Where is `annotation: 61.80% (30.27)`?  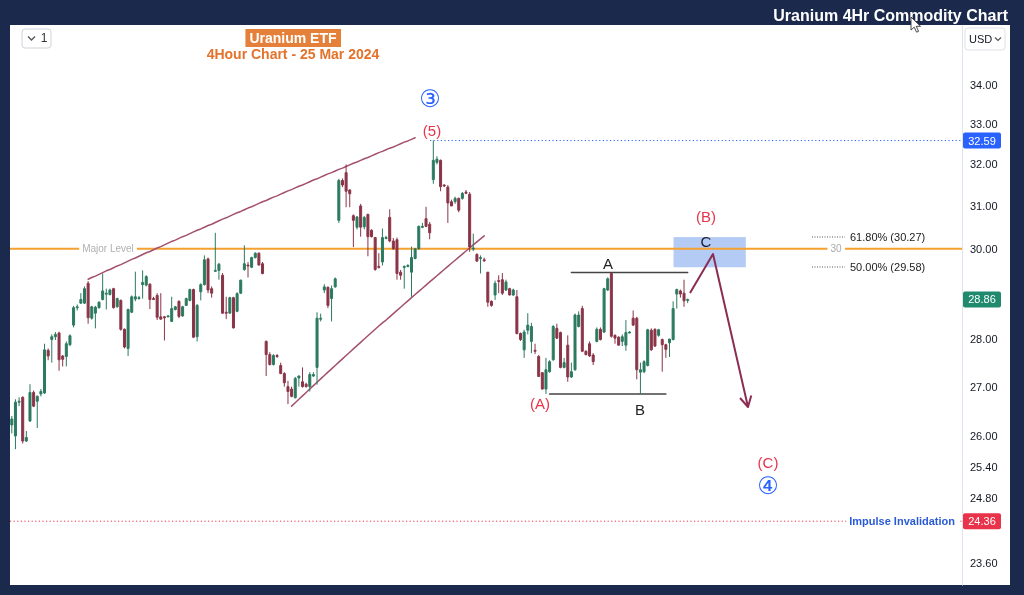 annotation: 61.80% (30.27) is located at coordinates (888, 237).